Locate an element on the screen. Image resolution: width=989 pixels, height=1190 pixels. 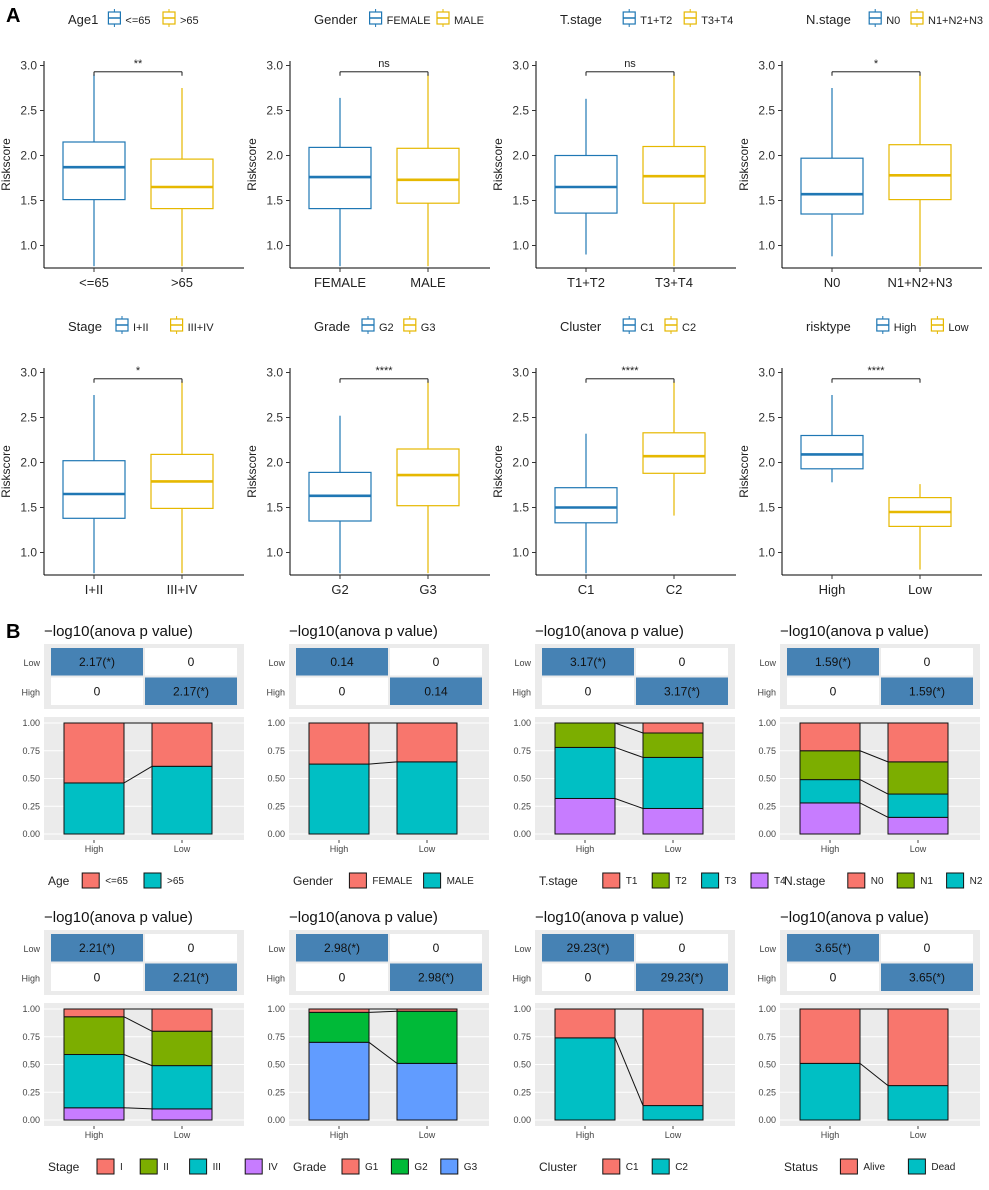
box-G3 is located at coordinates (428, 477).